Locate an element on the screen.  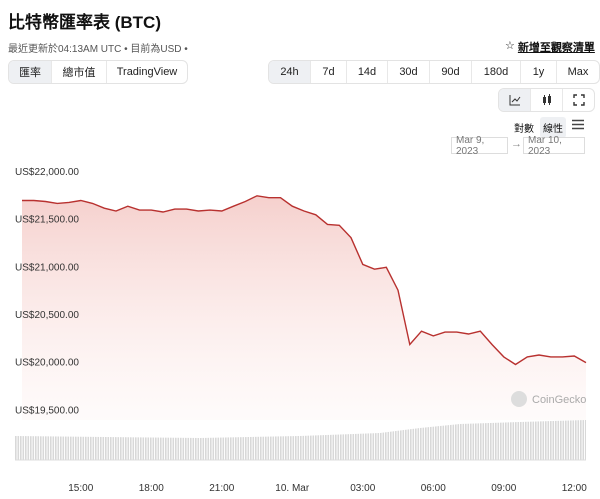
x-tick-label: 09:00 is located at coordinates (503, 488).